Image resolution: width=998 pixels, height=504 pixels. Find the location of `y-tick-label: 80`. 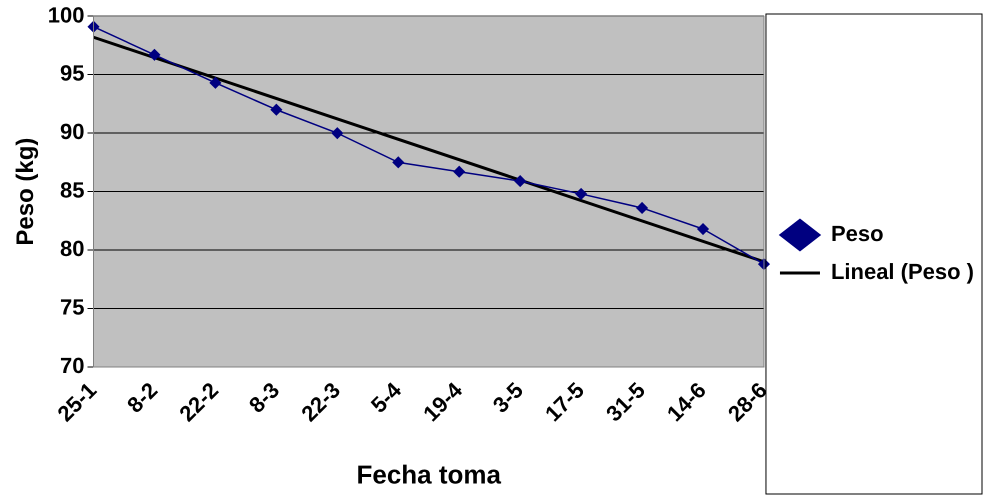

y-tick-label: 80 is located at coordinates (72, 249).